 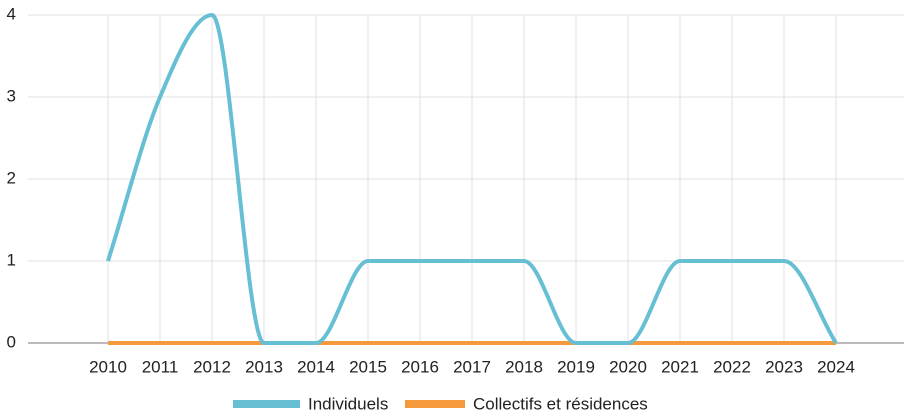 What do you see at coordinates (784, 366) in the screenshot?
I see `x-tick-label: 2023` at bounding box center [784, 366].